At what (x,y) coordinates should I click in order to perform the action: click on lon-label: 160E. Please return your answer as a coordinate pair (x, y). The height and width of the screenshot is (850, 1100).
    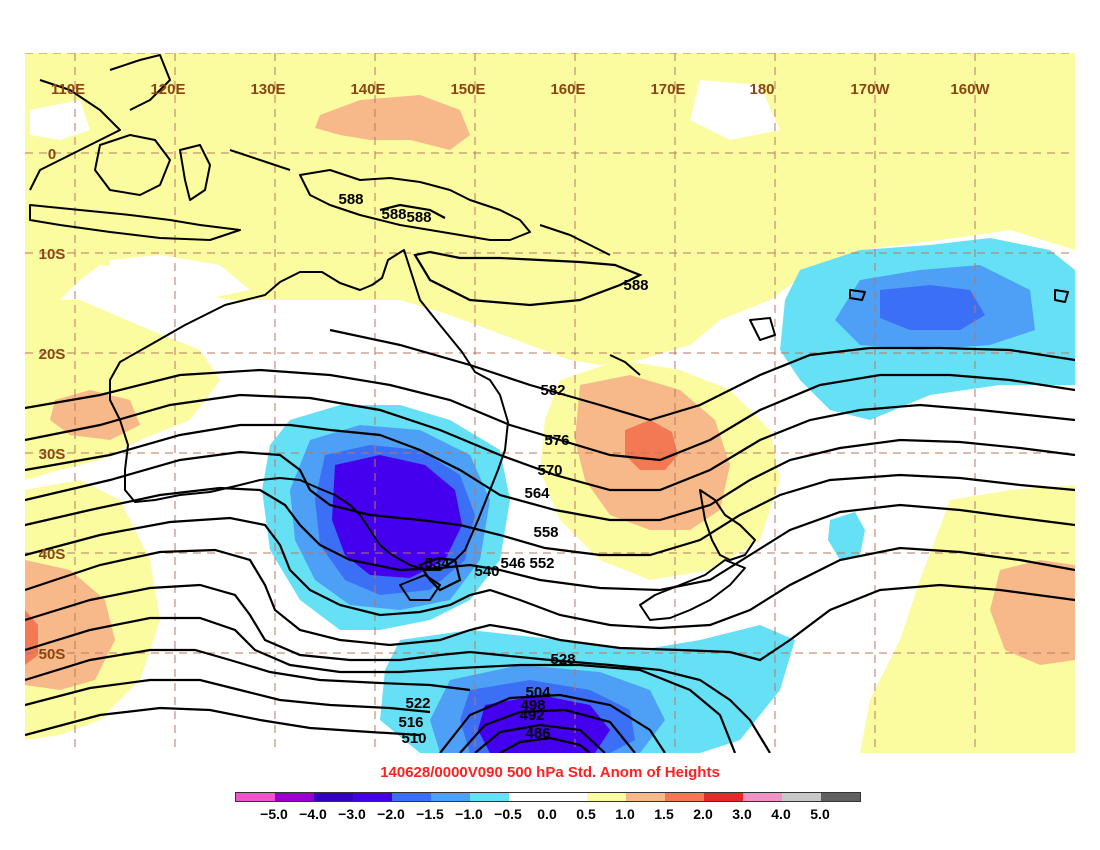
    Looking at the image, I should click on (567, 89).